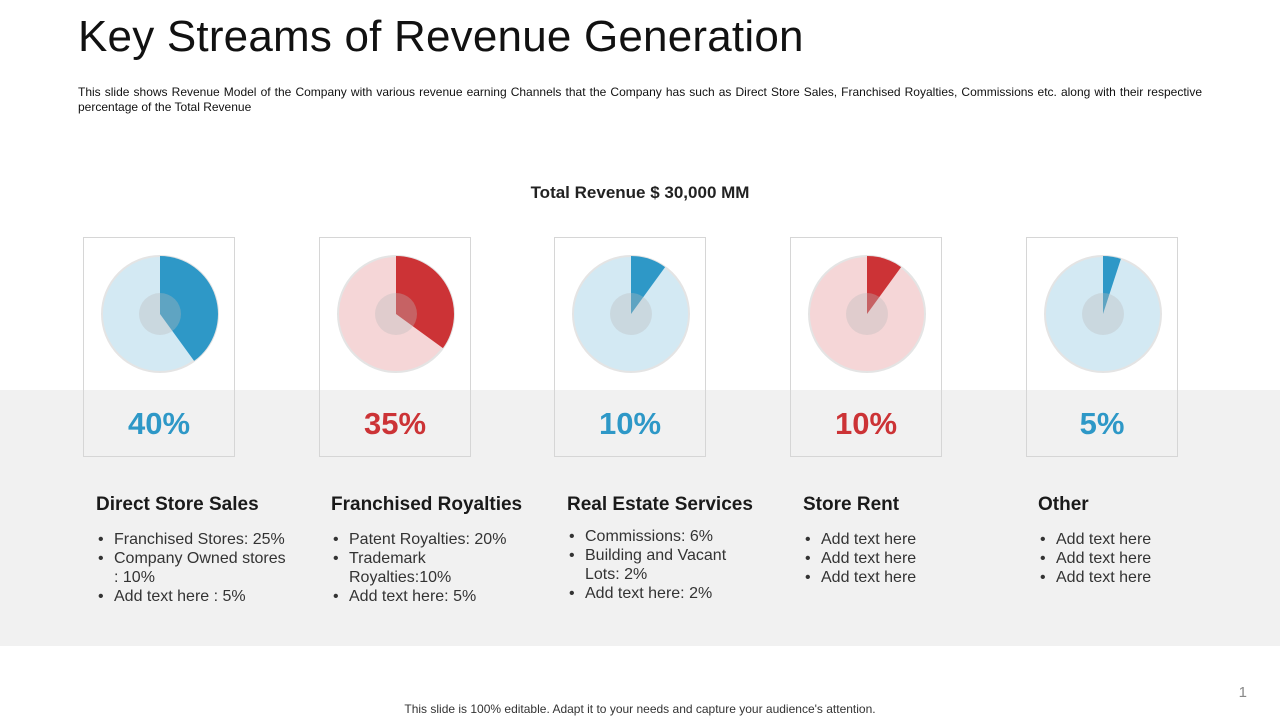  Describe the element at coordinates (660, 504) in the screenshot. I see `stream-heading: Real Estate Services` at that location.